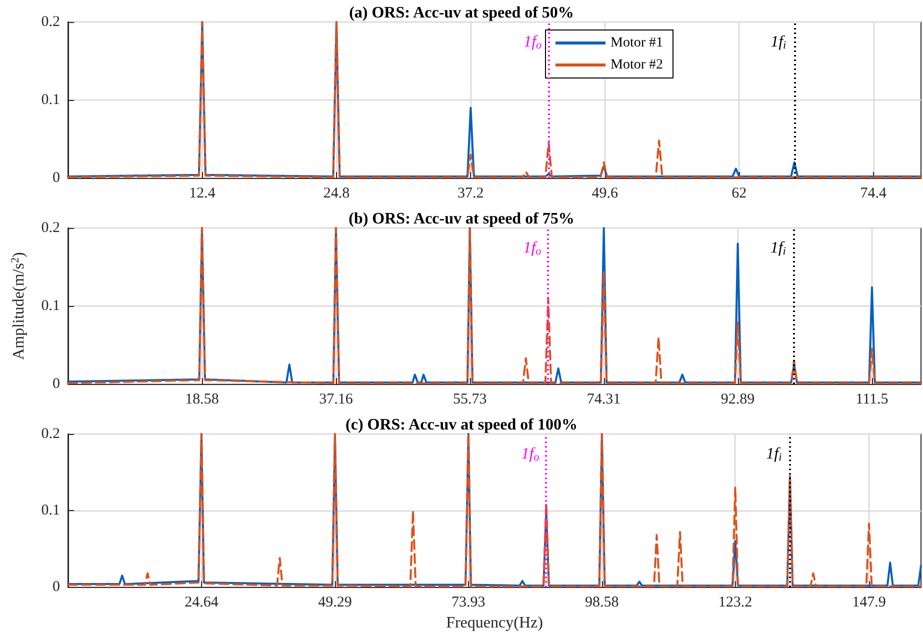 The height and width of the screenshot is (636, 923). I want to click on x-tick-label: 24.8, so click(336, 194).